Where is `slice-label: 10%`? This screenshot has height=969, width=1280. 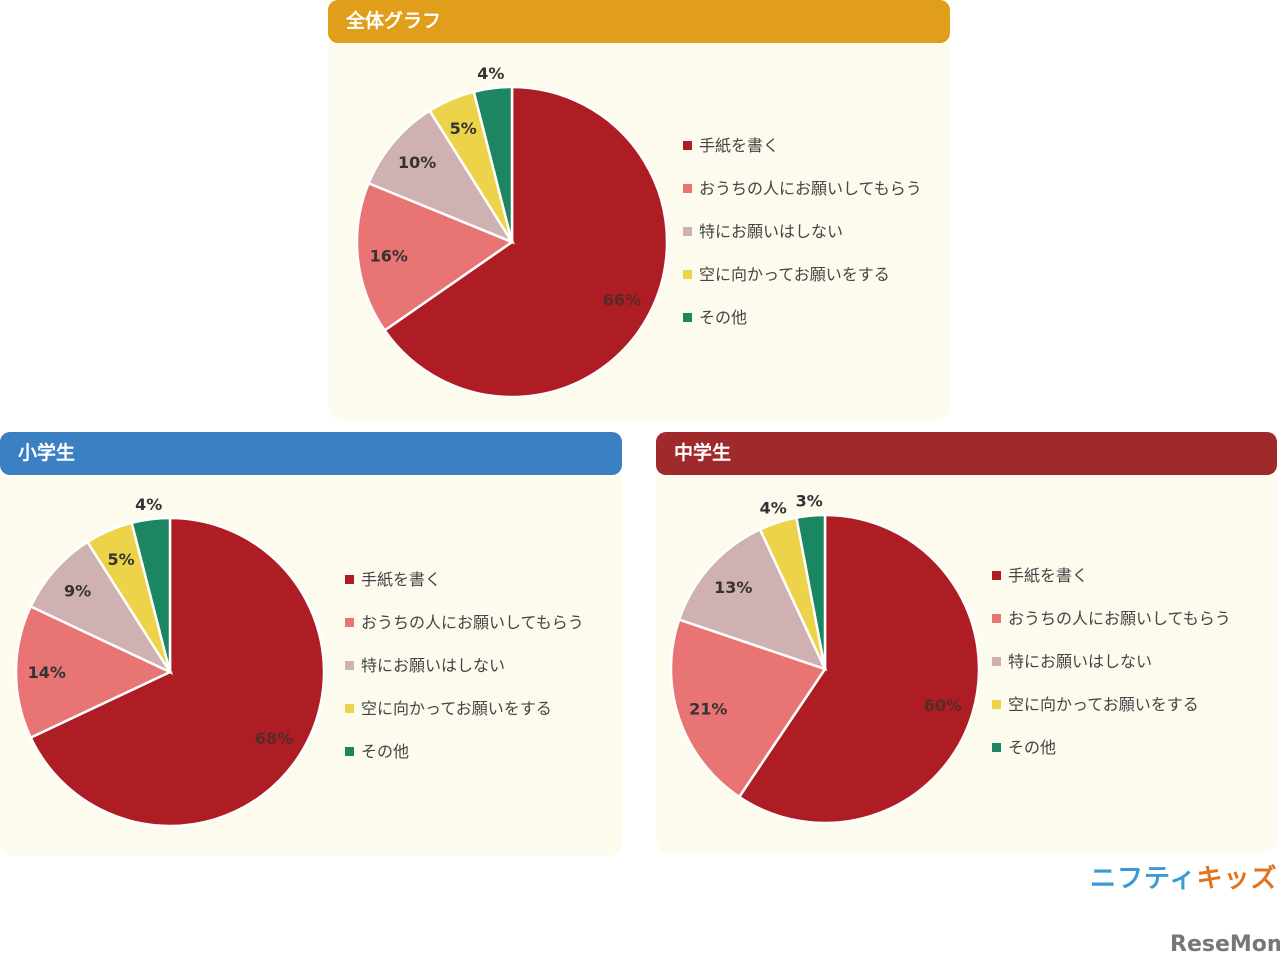
slice-label: 10% is located at coordinates (417, 162).